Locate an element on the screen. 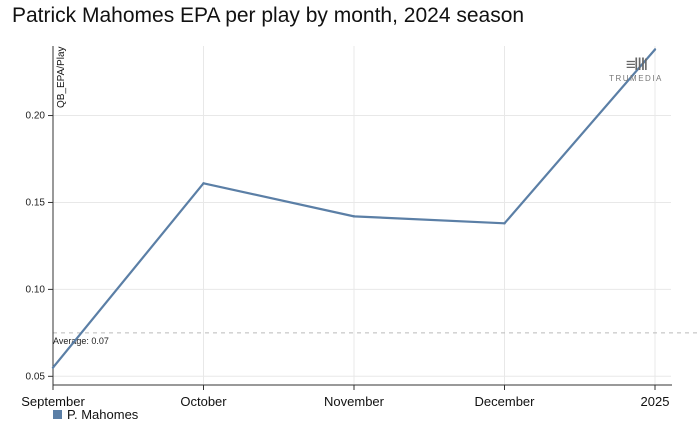 This screenshot has height=438, width=700. average-label: Average: 0.07 is located at coordinates (81, 341).